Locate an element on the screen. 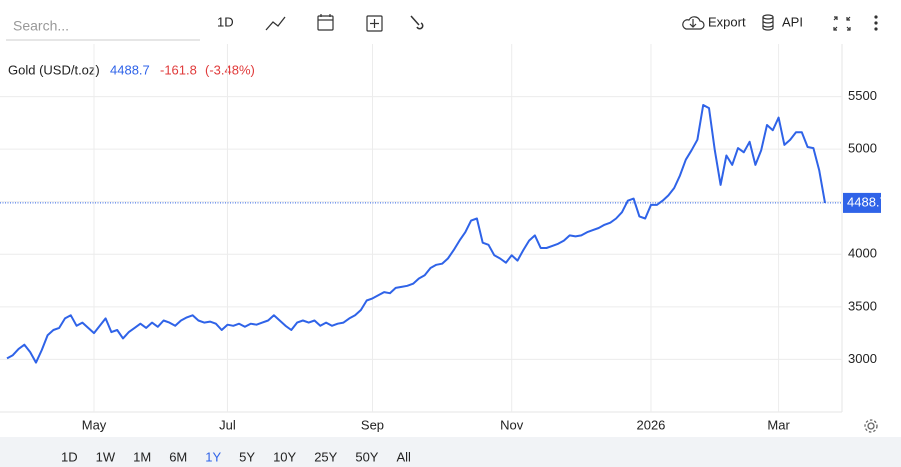 This screenshot has width=901, height=467. x-tick-label: May is located at coordinates (94, 424).